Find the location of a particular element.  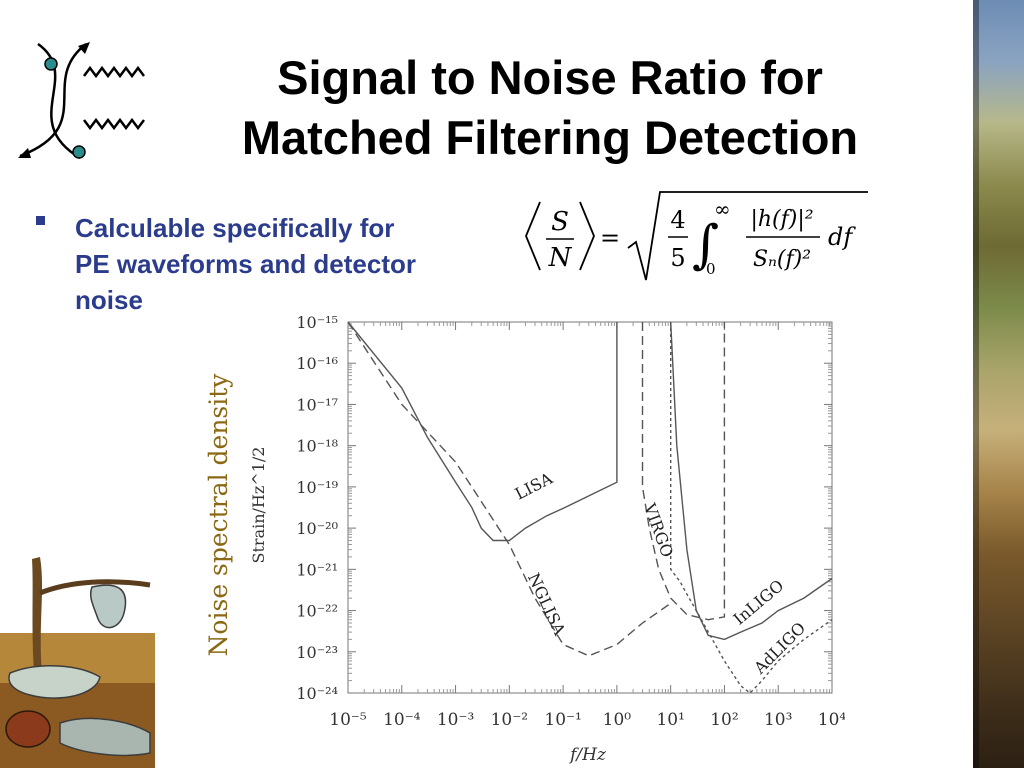

x-tick-label: 10² is located at coordinates (724, 720).